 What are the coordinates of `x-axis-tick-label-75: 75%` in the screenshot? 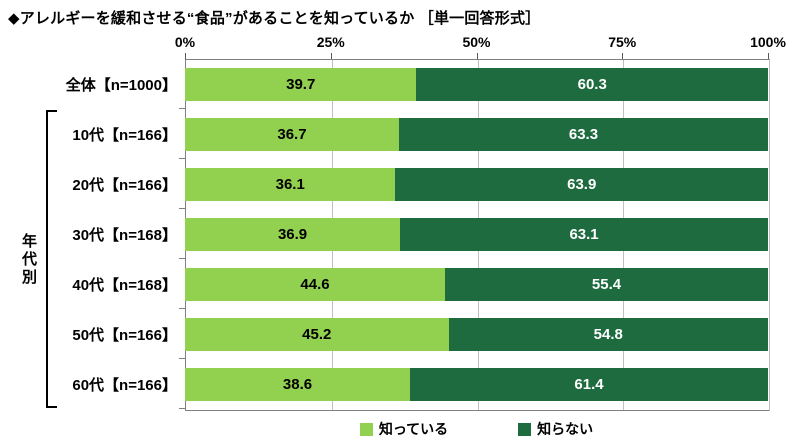 It's located at (622, 42).